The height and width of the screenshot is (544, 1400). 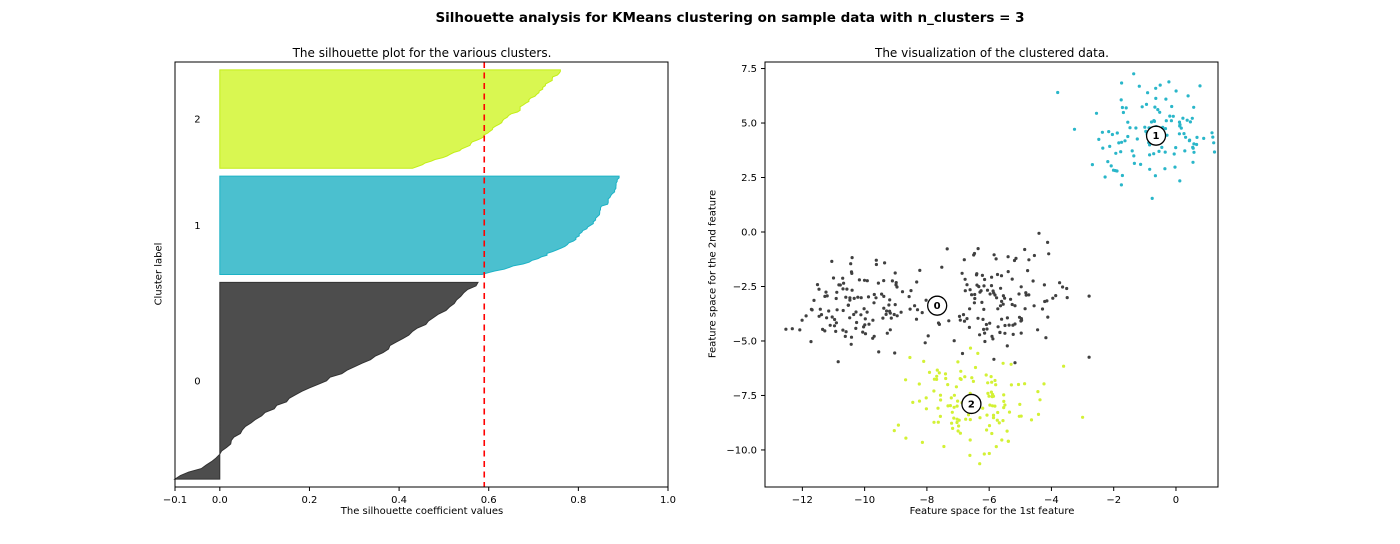 I want to click on scatter-x-axis-label: Feature space for the 1st feature, so click(x=992, y=511).